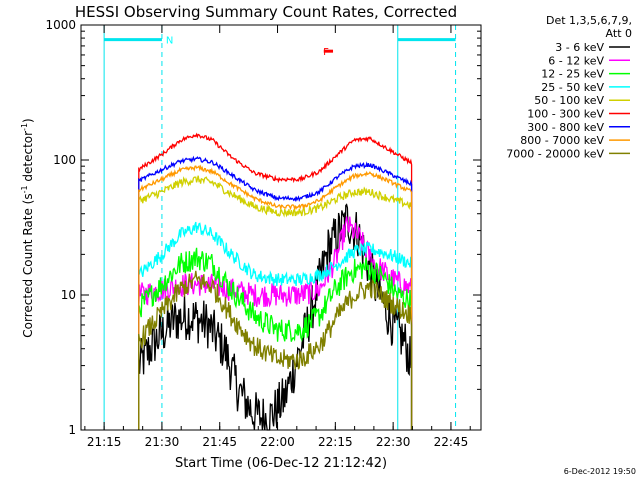 This screenshot has width=640, height=480. Describe the element at coordinates (576, 60) in the screenshot. I see `legend-entry-label: 6 - 12 keV` at that location.